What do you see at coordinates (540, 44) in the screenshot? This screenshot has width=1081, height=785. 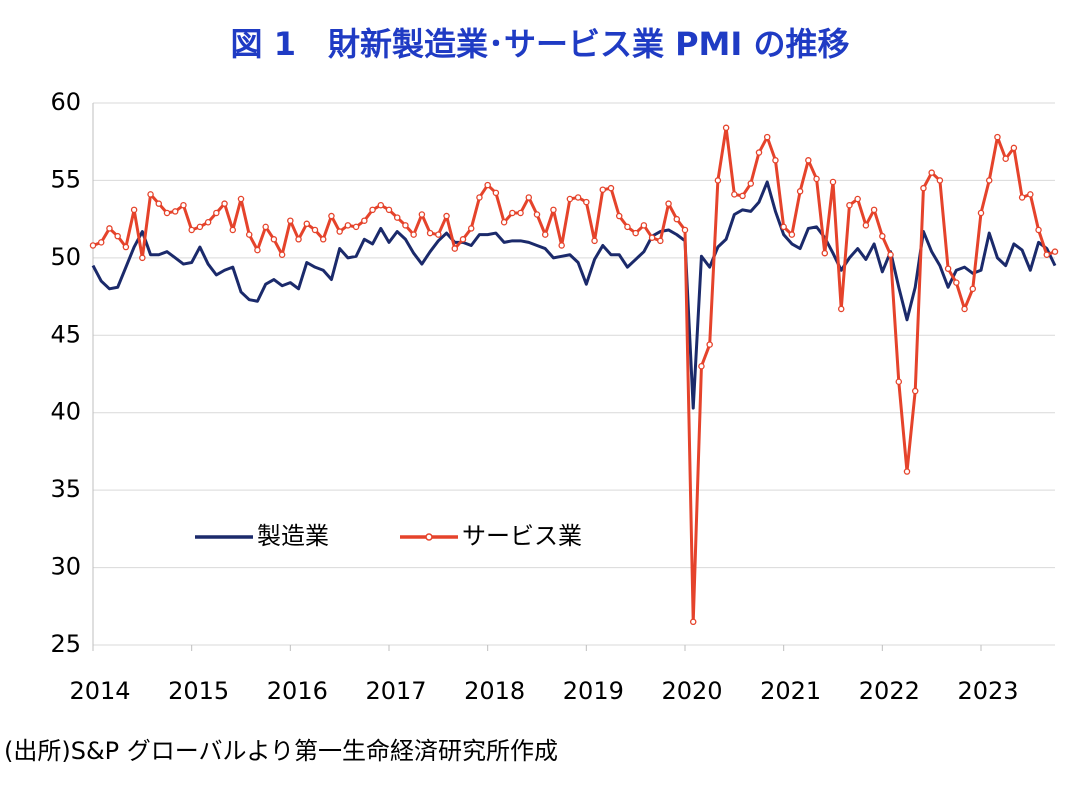 I see `chart-title: 図 1 財新製造業･サービス業 PMI の推移` at bounding box center [540, 44].